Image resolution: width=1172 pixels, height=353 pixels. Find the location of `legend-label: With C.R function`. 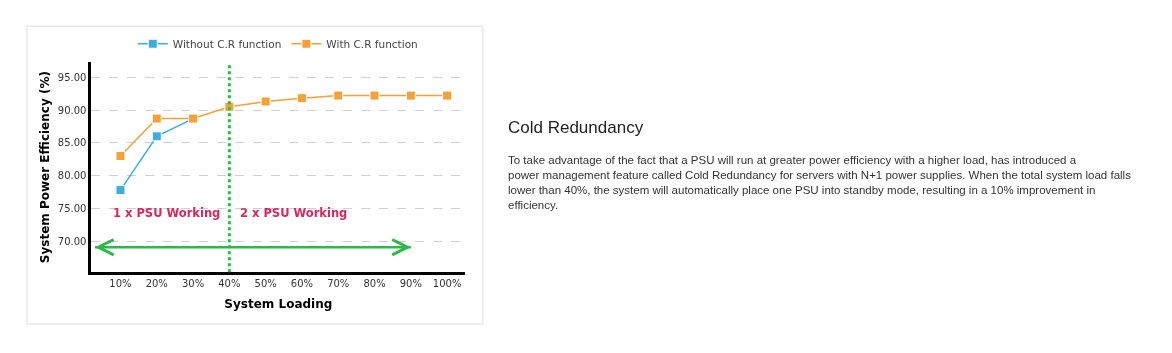

legend-label: With C.R function is located at coordinates (372, 43).